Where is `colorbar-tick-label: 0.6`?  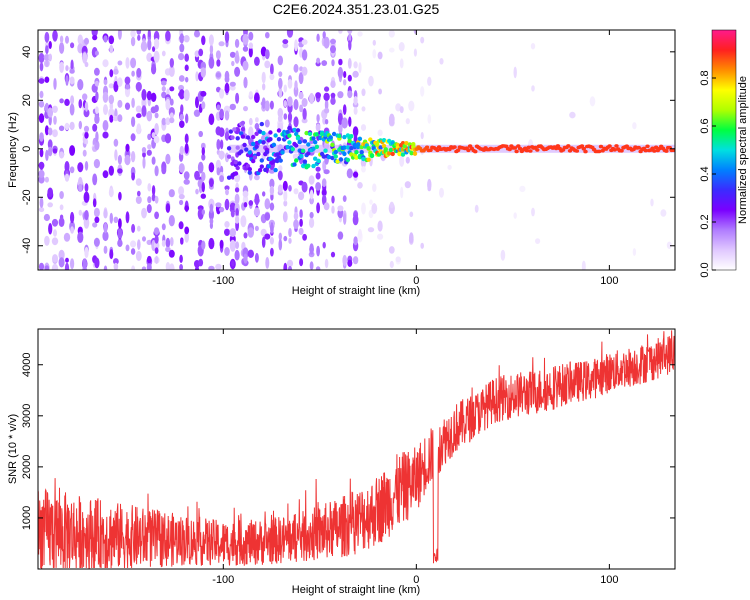
colorbar-tick-label: 0.6 is located at coordinates (705, 125).